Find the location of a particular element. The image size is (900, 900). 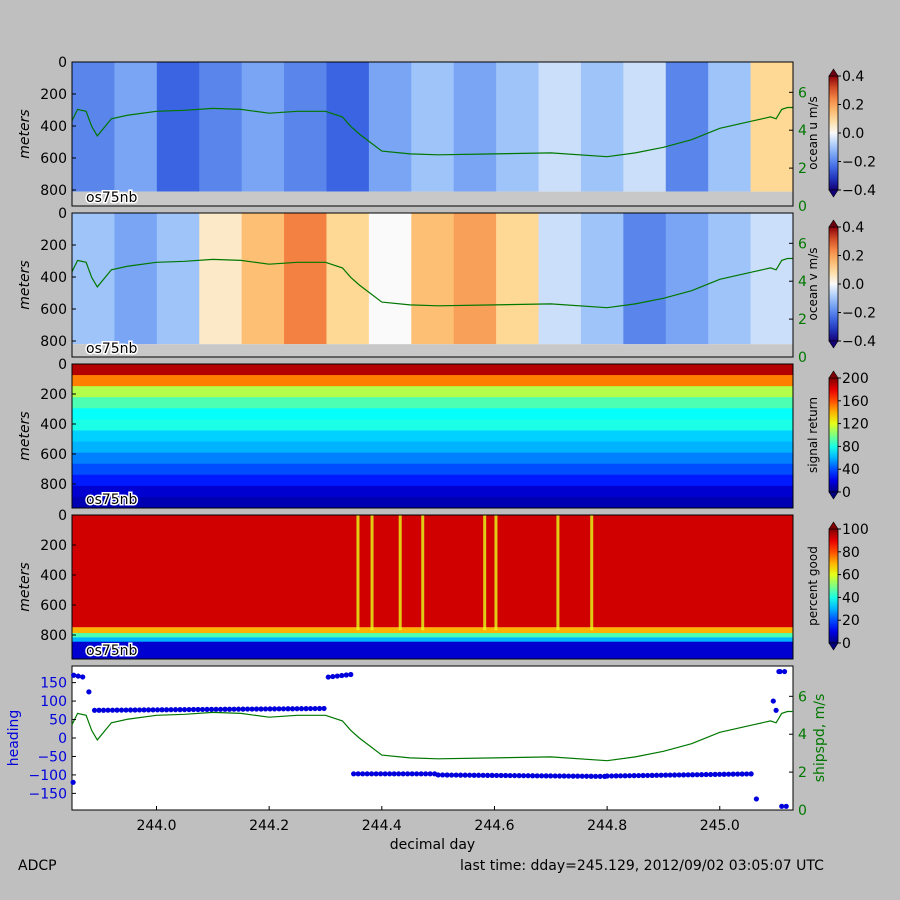

colorbar-label: percent good is located at coordinates (813, 586).